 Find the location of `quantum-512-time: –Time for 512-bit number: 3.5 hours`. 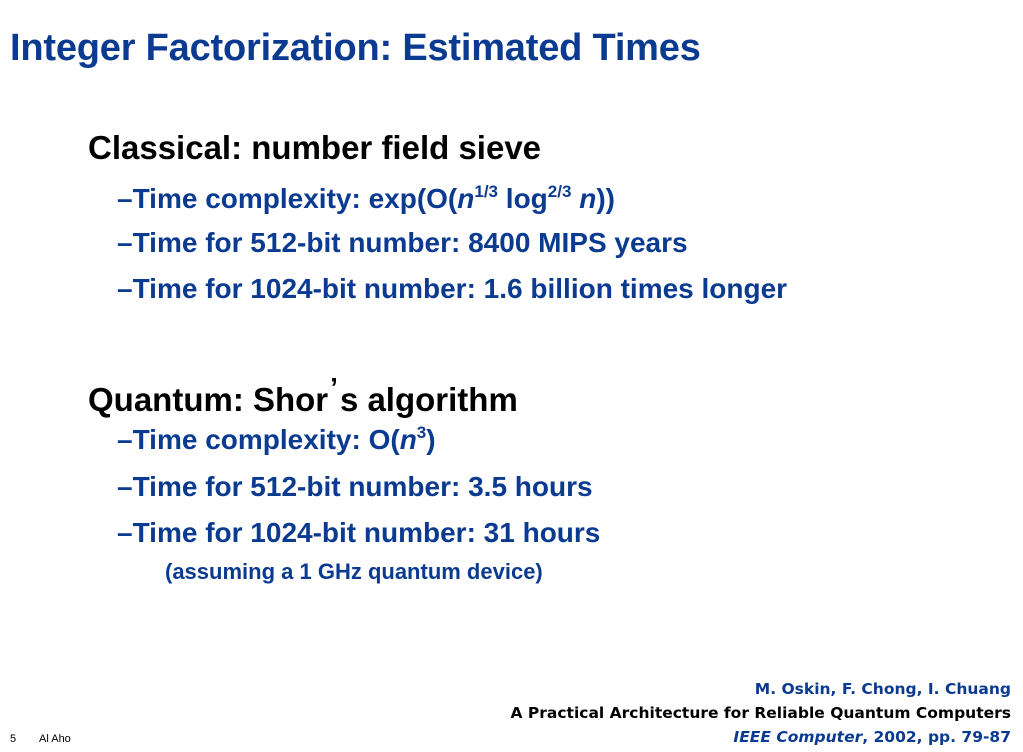

quantum-512-time: –Time for 512-bit number: 3.5 hours is located at coordinates (355, 486).